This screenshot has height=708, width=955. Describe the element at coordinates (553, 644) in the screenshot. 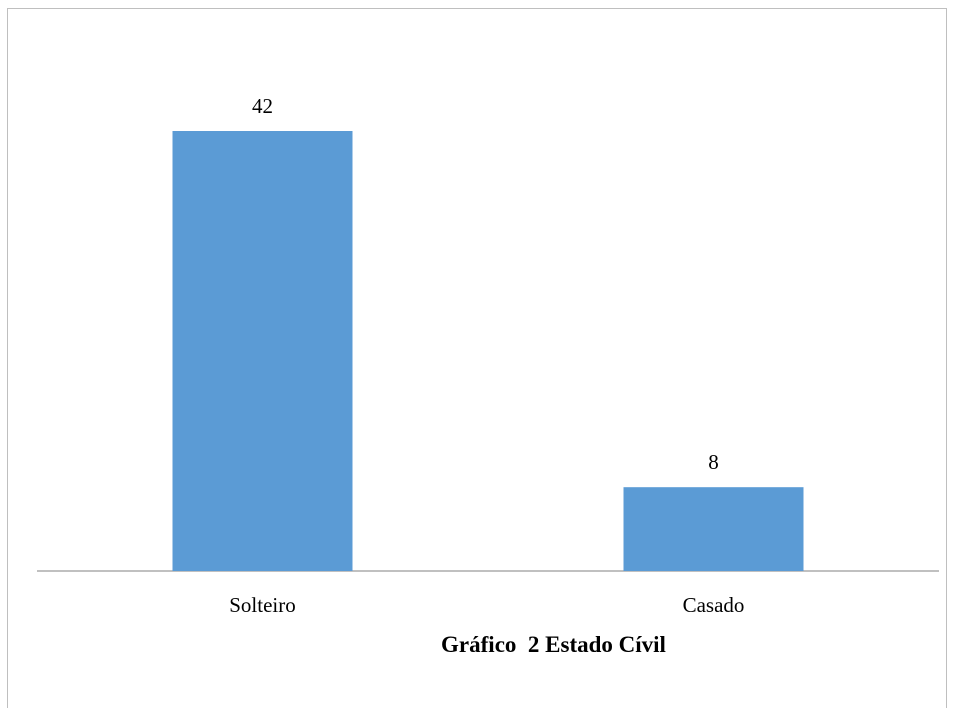

I see `chart-caption: Gráfico 2 Estado Cívil` at that location.